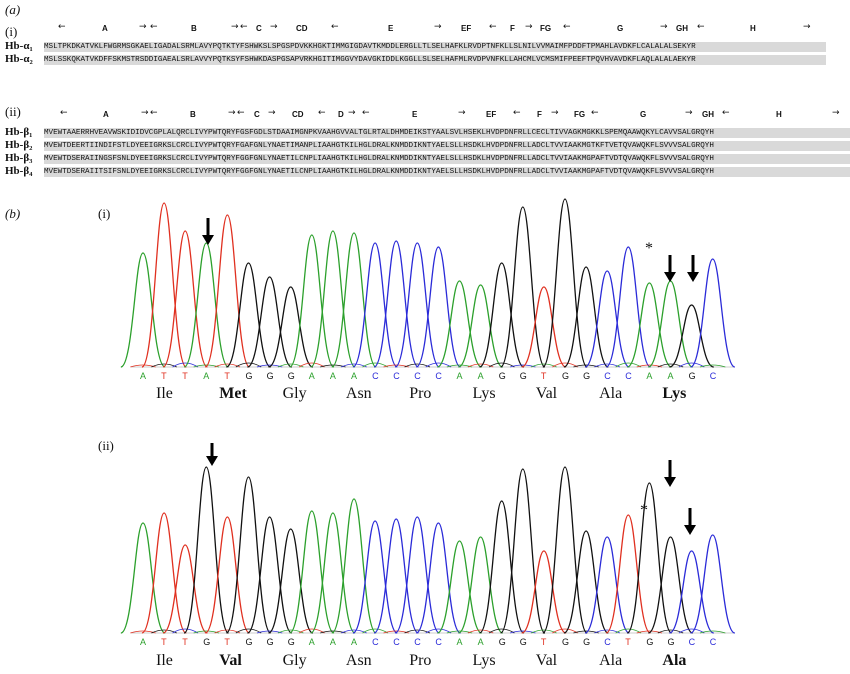 This screenshot has width=850, height=674. Describe the element at coordinates (259, 28) in the screenshot. I see `helix-label-C-i: C` at that location.